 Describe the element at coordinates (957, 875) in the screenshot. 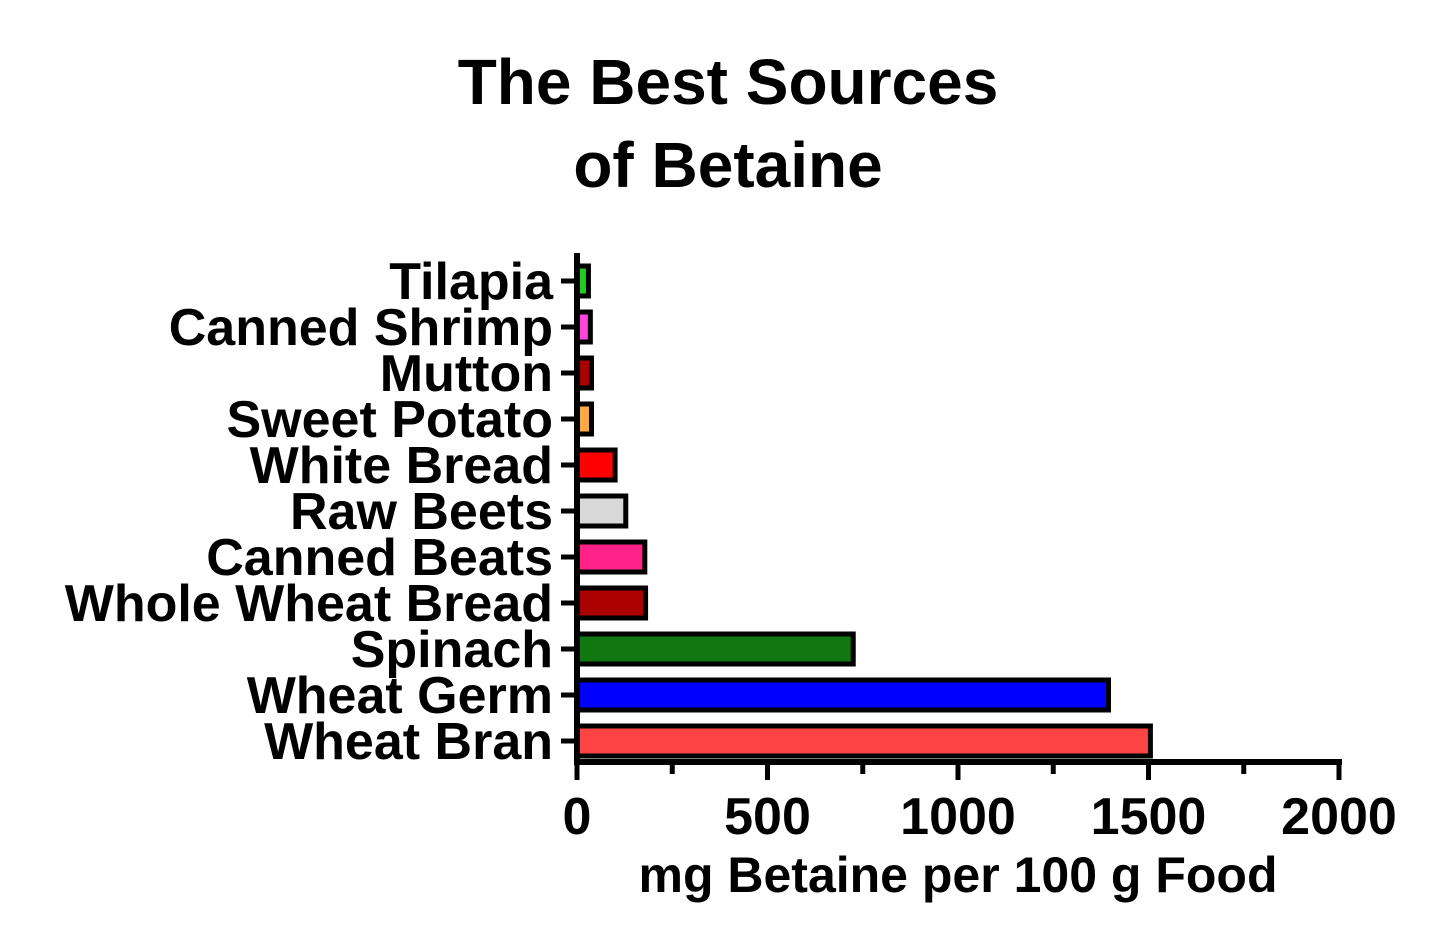

I see `x-axis-title: mg Betaine per 100 g Food` at that location.